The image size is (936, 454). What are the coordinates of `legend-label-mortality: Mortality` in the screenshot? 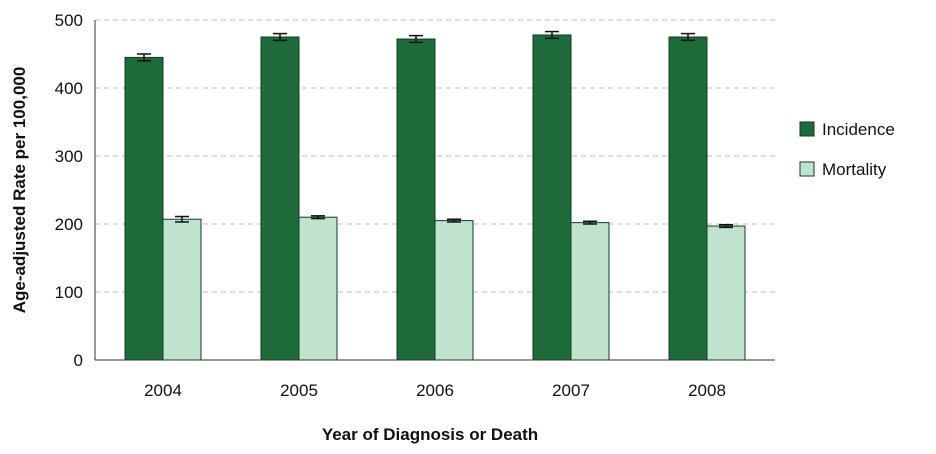 It's located at (854, 169).